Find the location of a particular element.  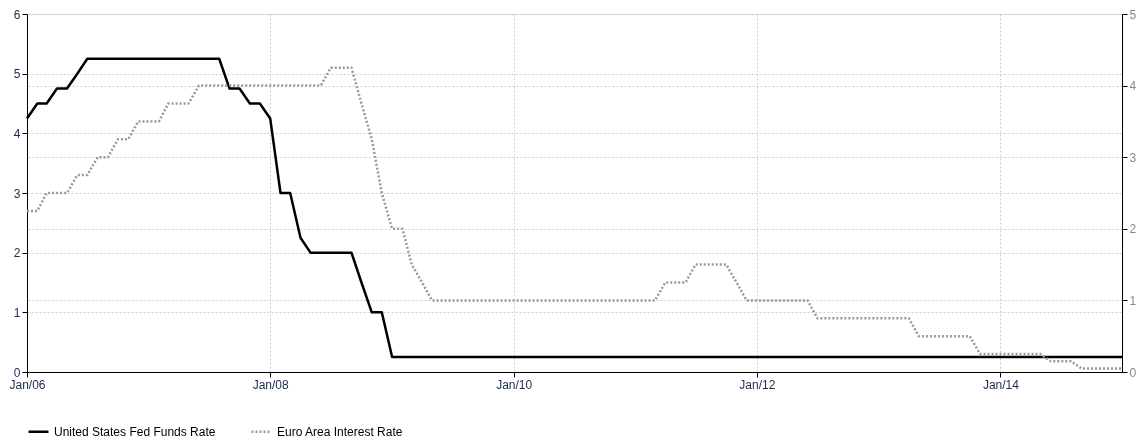

x-tick-label: Jan/08 is located at coordinates (271, 384).